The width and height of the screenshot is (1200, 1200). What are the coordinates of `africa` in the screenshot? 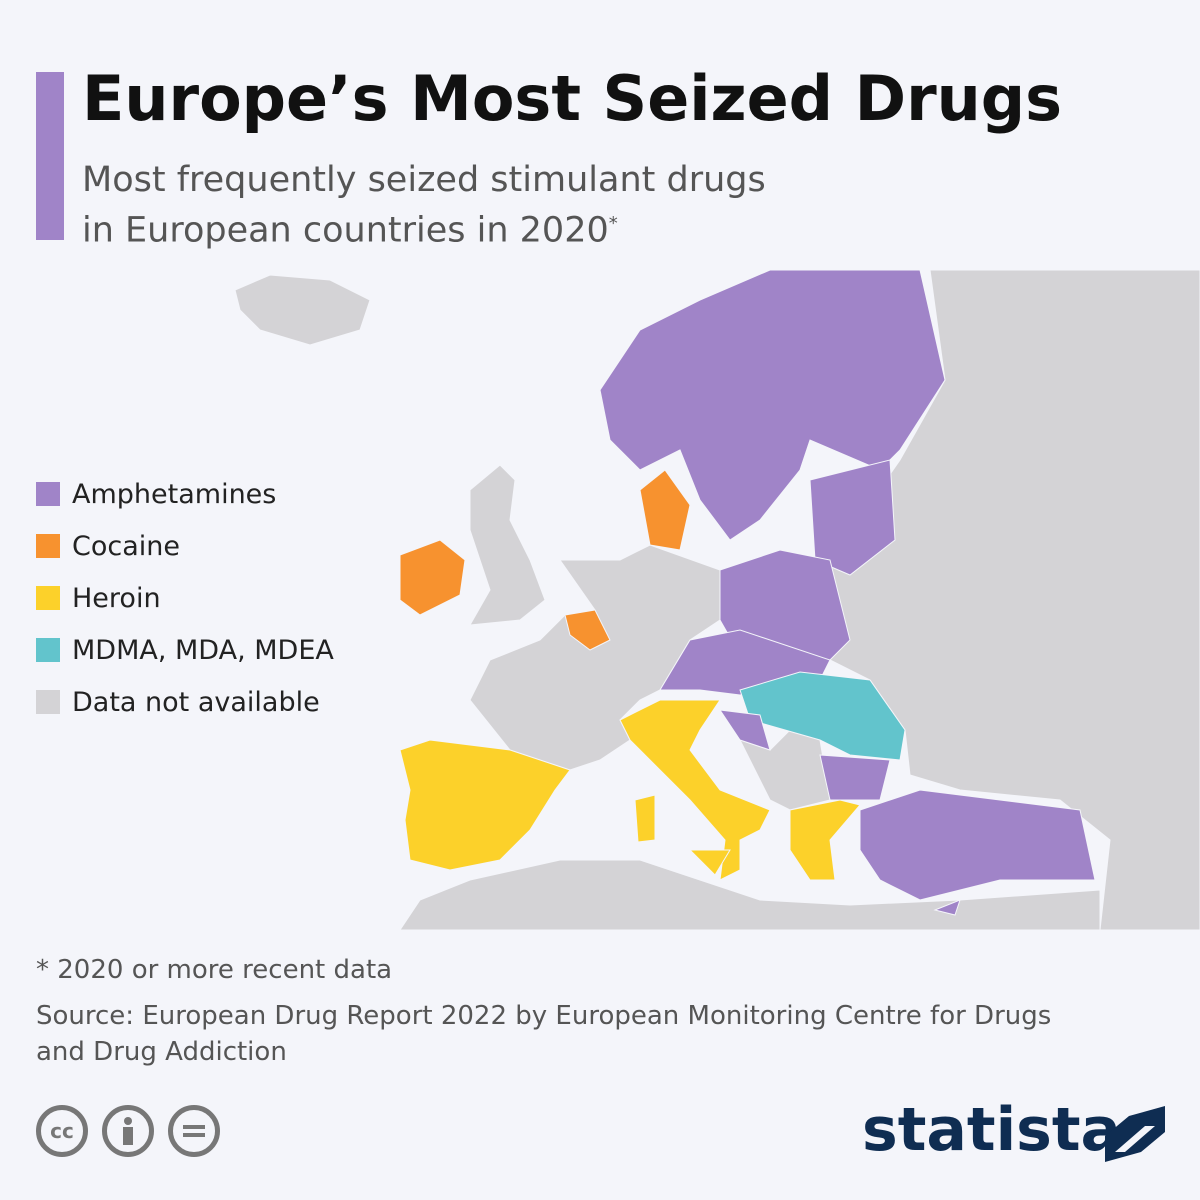 It's located at (750, 895).